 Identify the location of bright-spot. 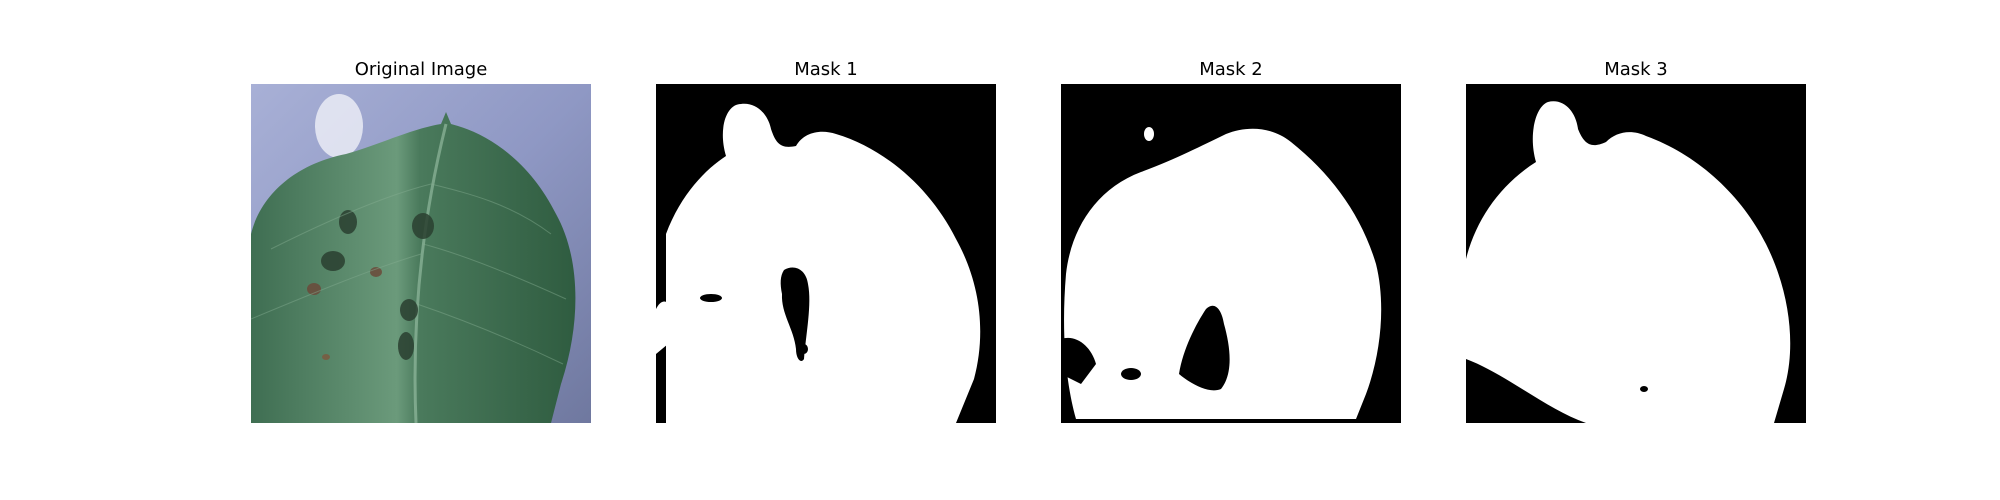
(339, 126).